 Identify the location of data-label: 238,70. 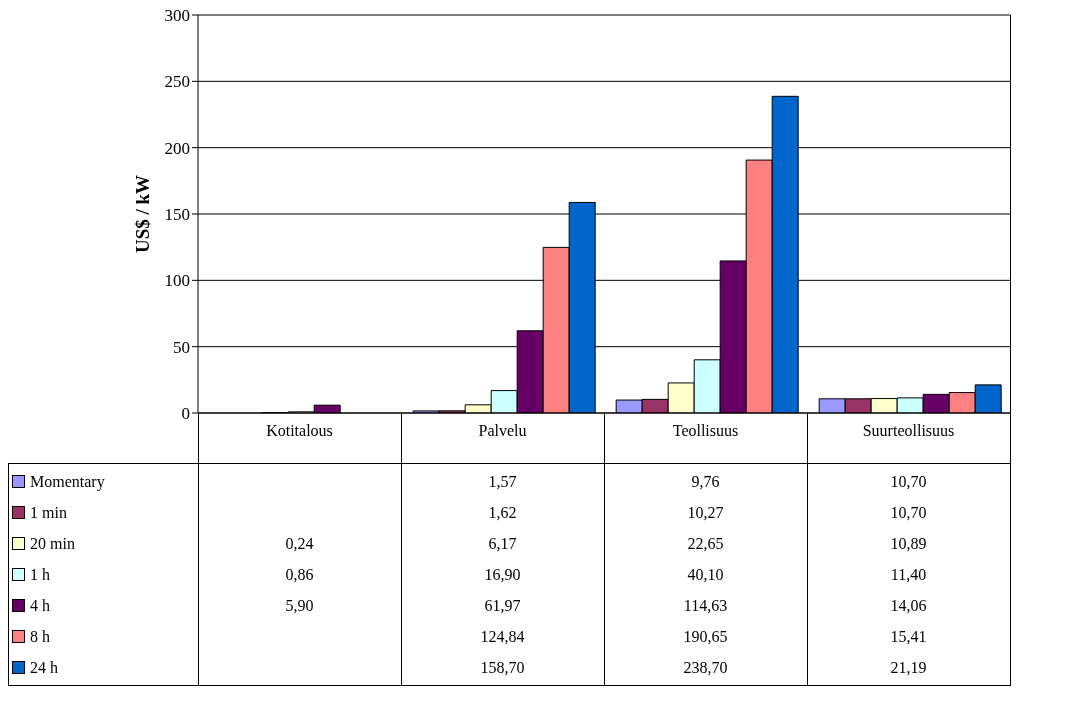
(705, 667).